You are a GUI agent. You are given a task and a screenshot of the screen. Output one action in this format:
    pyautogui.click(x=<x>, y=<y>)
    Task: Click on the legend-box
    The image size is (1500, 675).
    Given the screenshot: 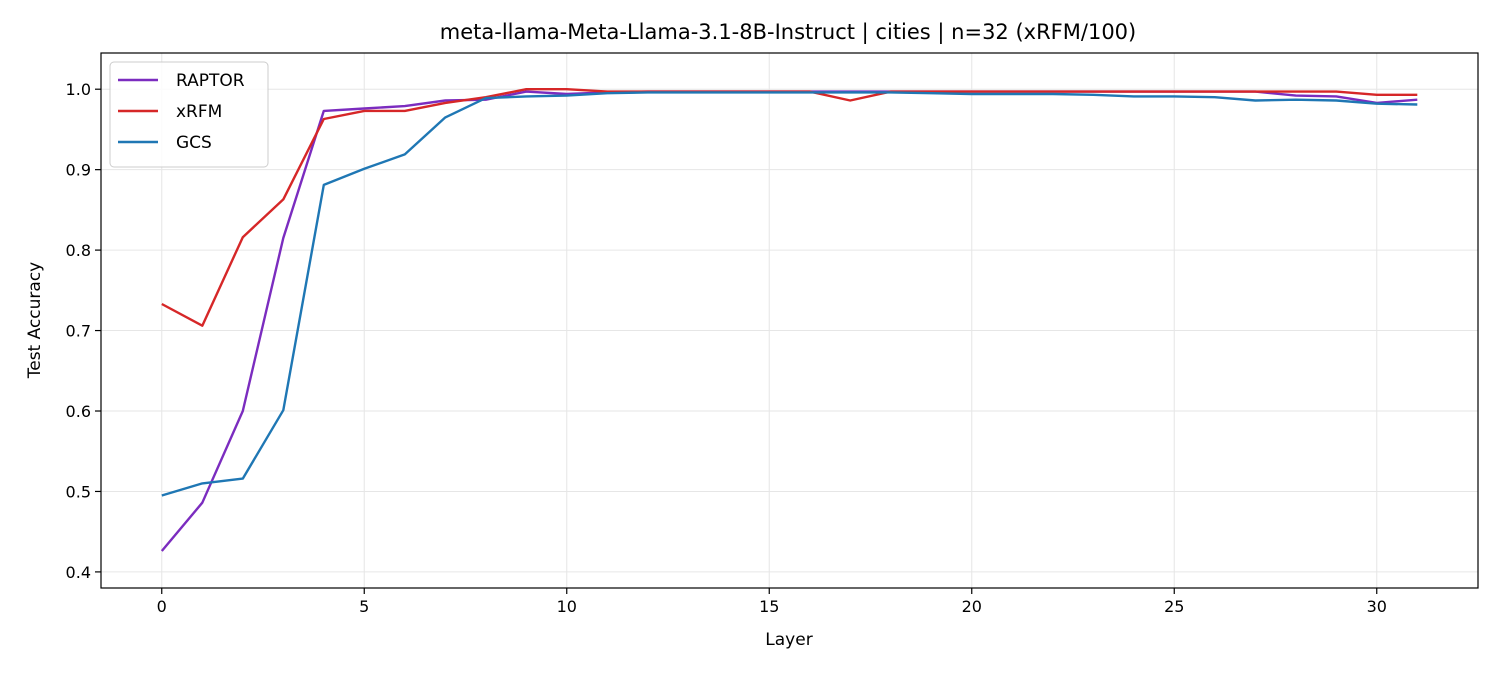 What is the action you would take?
    pyautogui.click(x=189, y=114)
    